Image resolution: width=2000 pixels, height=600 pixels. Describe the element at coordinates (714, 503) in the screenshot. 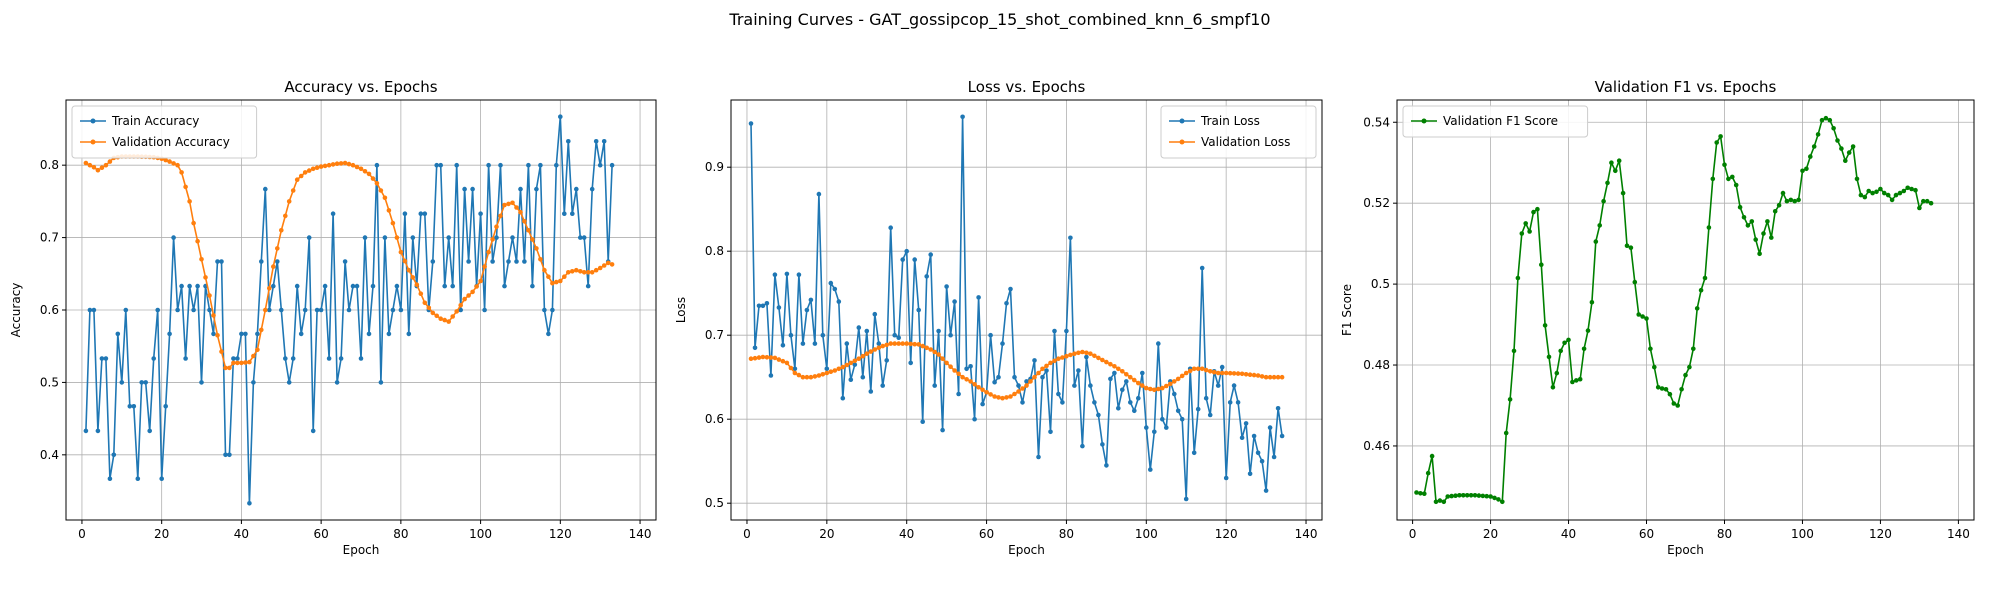

I see `y-tick-label: 0.5` at that location.